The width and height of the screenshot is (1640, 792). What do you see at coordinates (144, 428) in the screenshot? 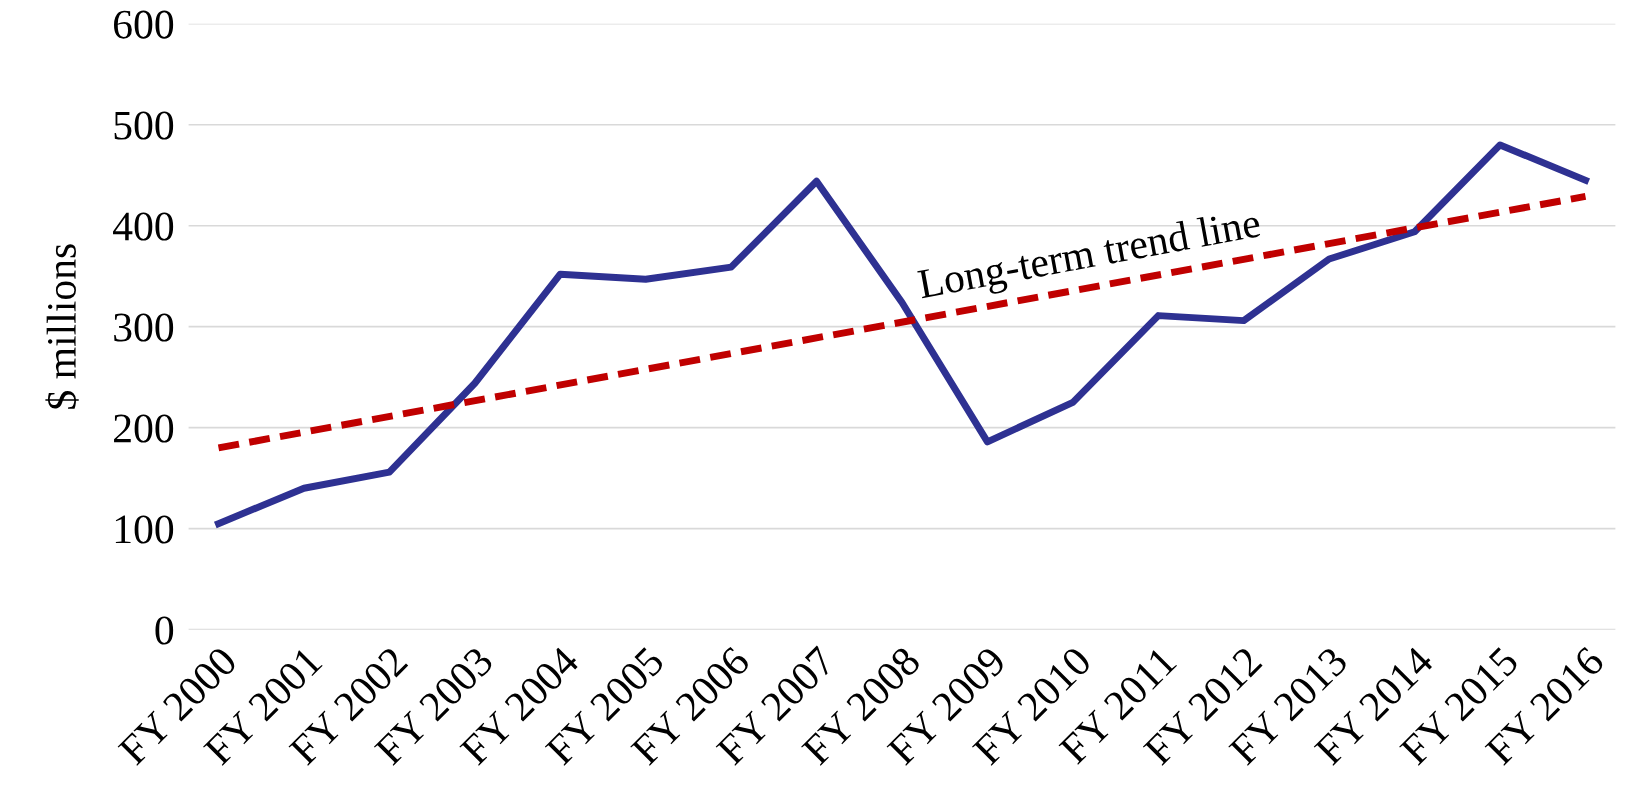
I see `y-tick-label: 200` at bounding box center [144, 428].